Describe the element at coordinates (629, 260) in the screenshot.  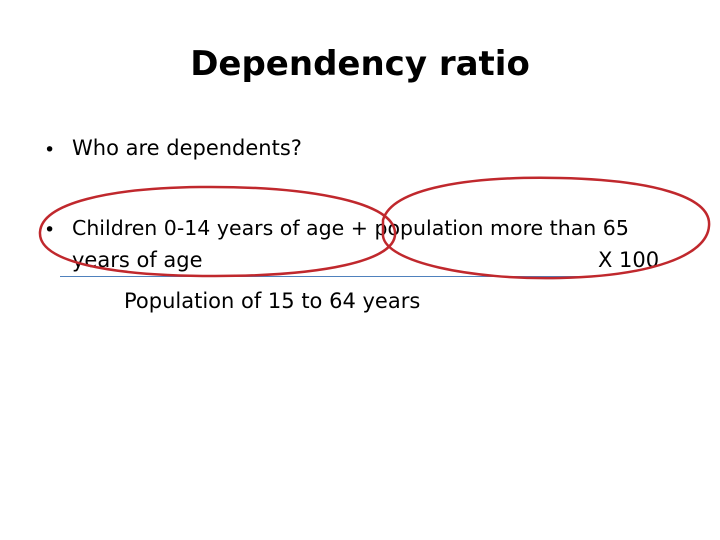
I see `multiplier-text: X 100` at that location.